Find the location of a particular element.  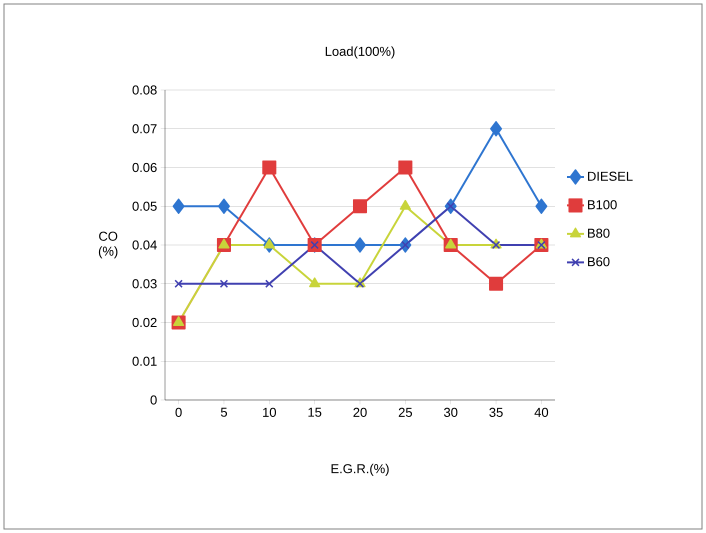

y-axis-title: CO (%) is located at coordinates (108, 245).